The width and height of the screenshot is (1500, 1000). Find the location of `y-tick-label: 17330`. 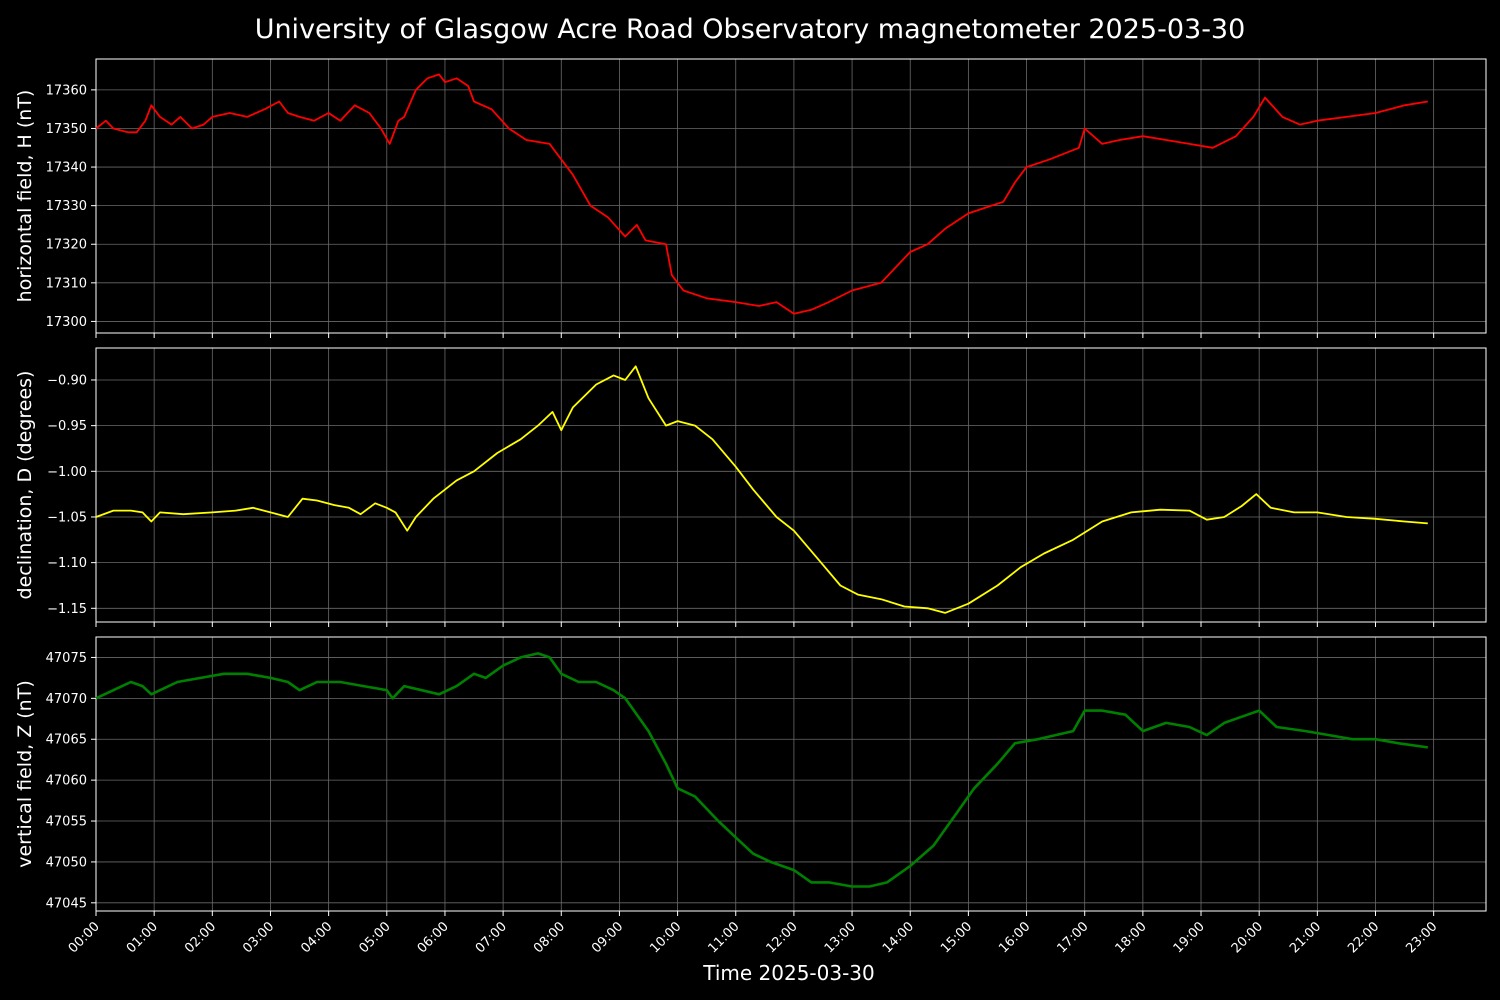

y-tick-label: 17330 is located at coordinates (66, 206).